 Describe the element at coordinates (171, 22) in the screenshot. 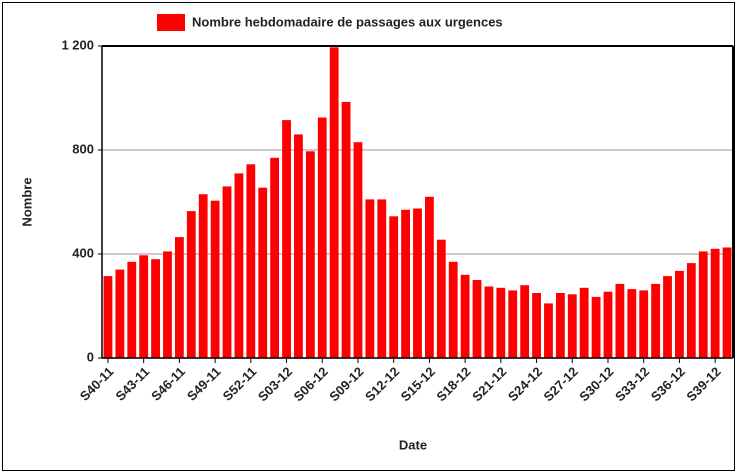

I see `legend-swatch` at that location.